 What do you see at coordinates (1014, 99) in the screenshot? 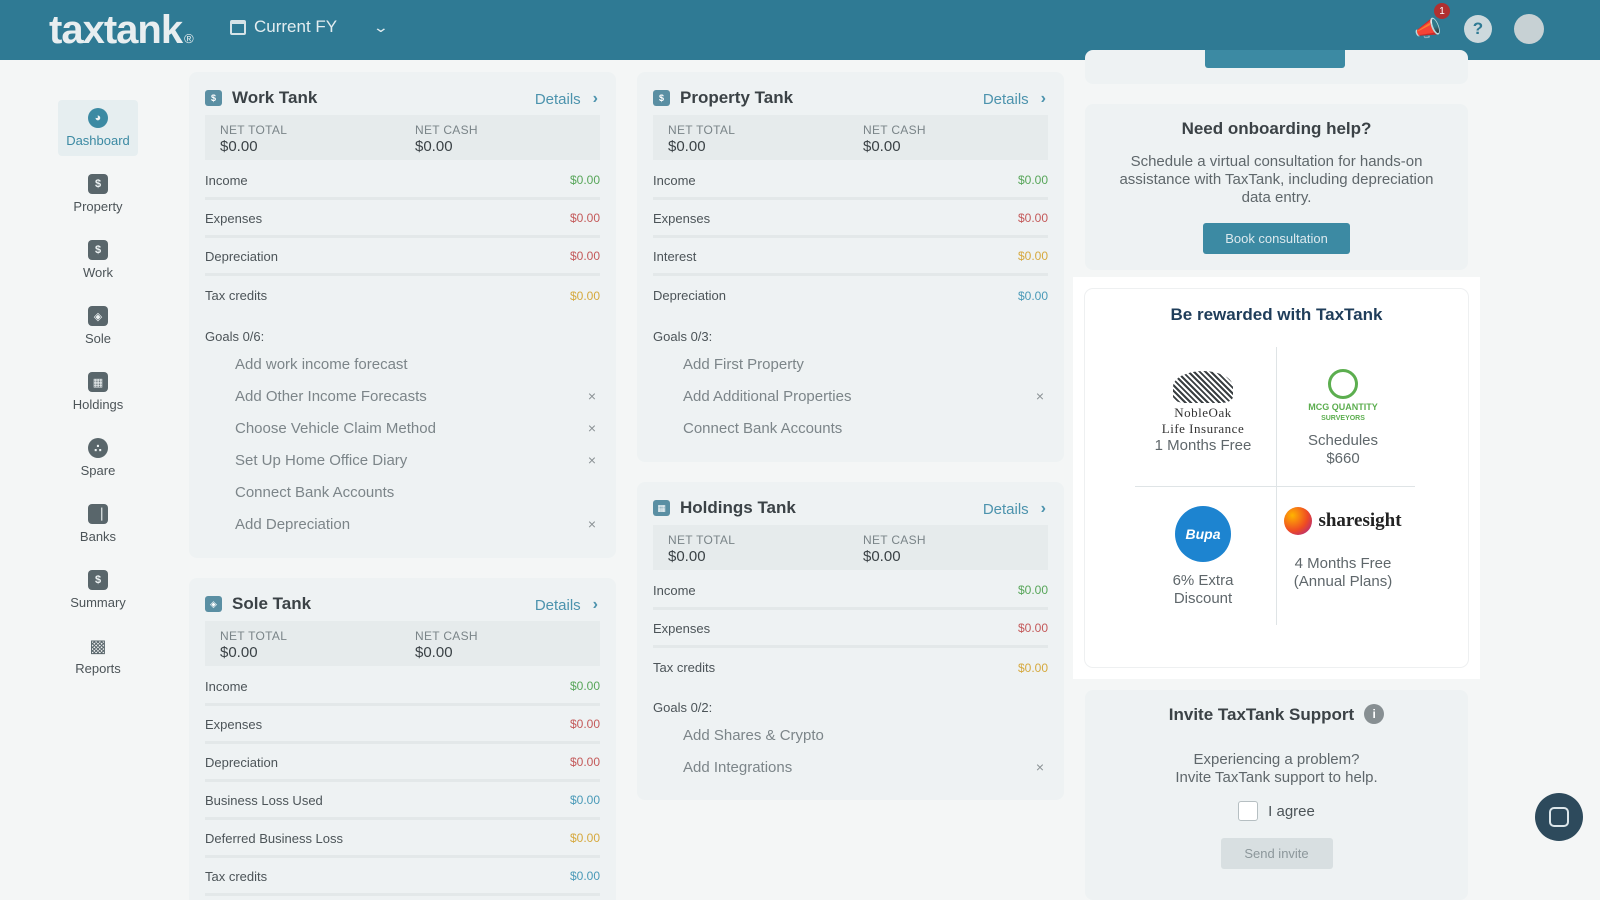
I see `property-details-link: Details ›` at bounding box center [1014, 99].